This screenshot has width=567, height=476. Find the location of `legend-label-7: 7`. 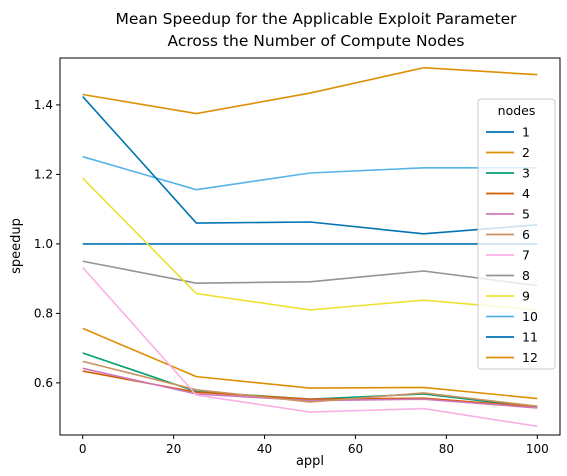

legend-label-7: 7 is located at coordinates (526, 255).